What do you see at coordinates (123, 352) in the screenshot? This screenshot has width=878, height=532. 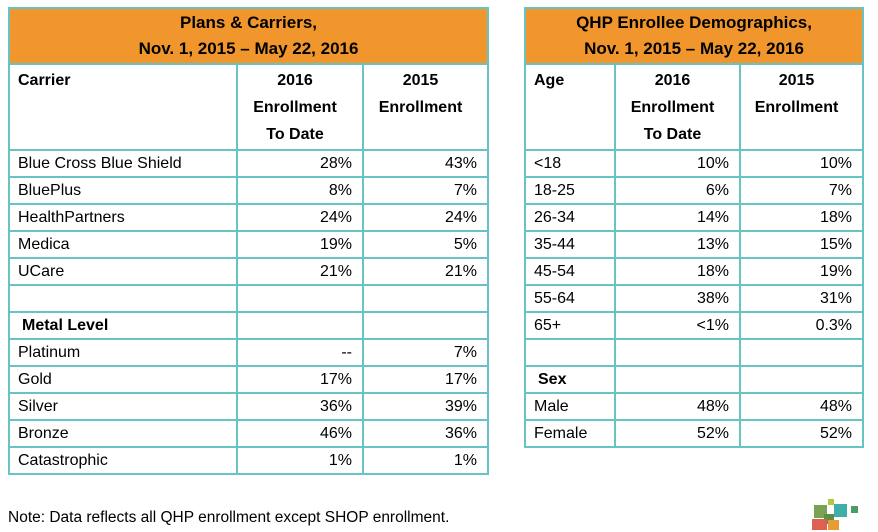 I see `metal-level-name: Platinum` at bounding box center [123, 352].